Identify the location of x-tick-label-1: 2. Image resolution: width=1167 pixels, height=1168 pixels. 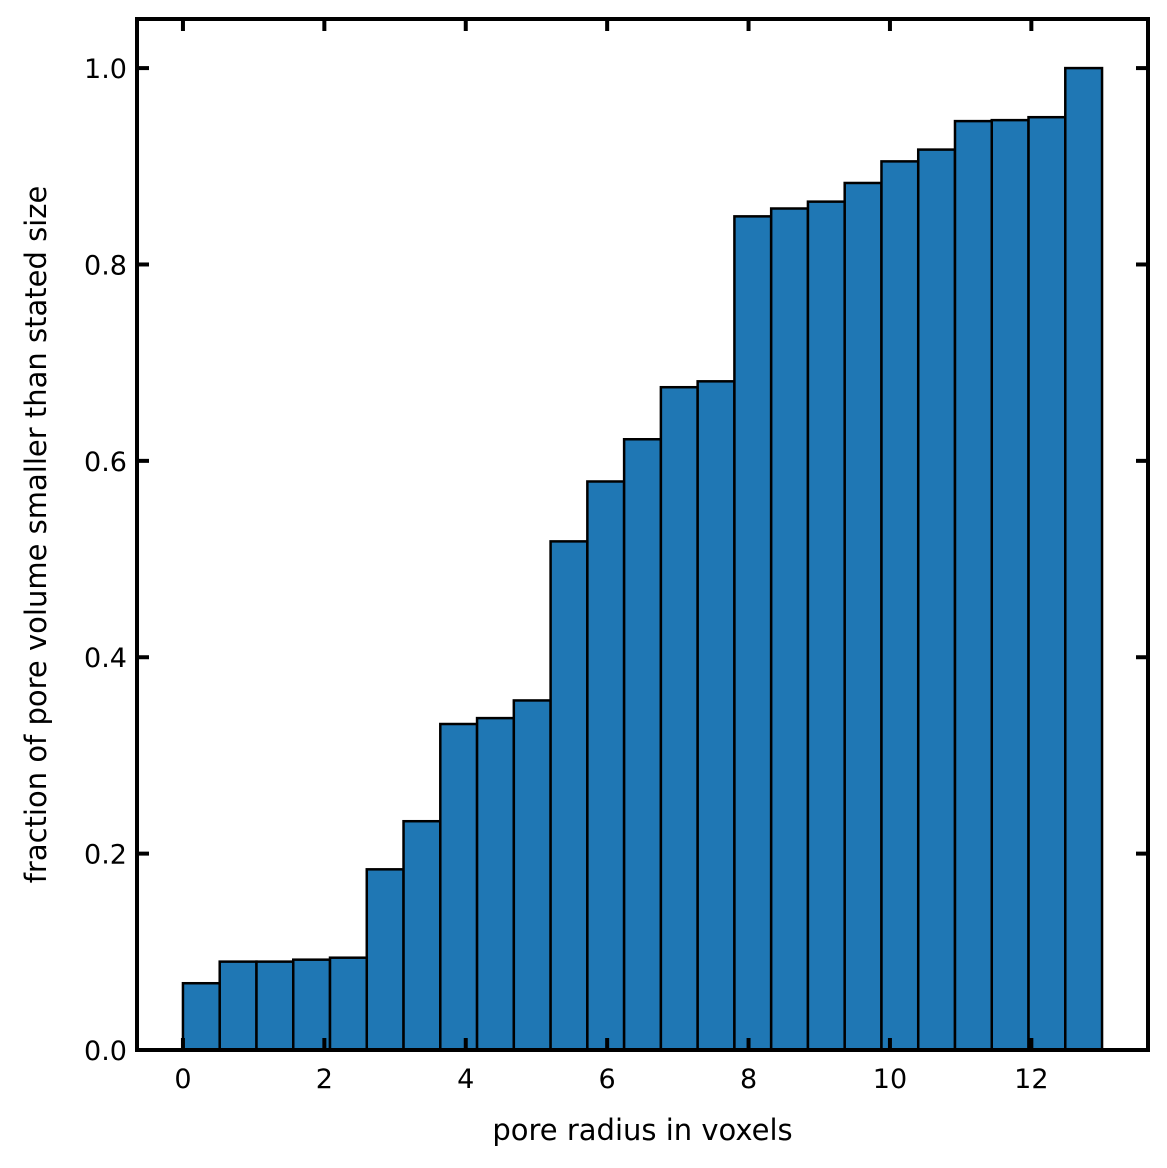
(324, 1079).